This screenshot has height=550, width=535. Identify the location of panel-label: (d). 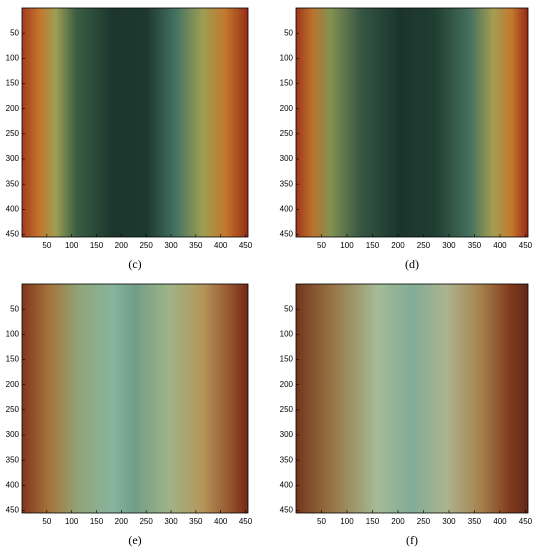
(412, 264).